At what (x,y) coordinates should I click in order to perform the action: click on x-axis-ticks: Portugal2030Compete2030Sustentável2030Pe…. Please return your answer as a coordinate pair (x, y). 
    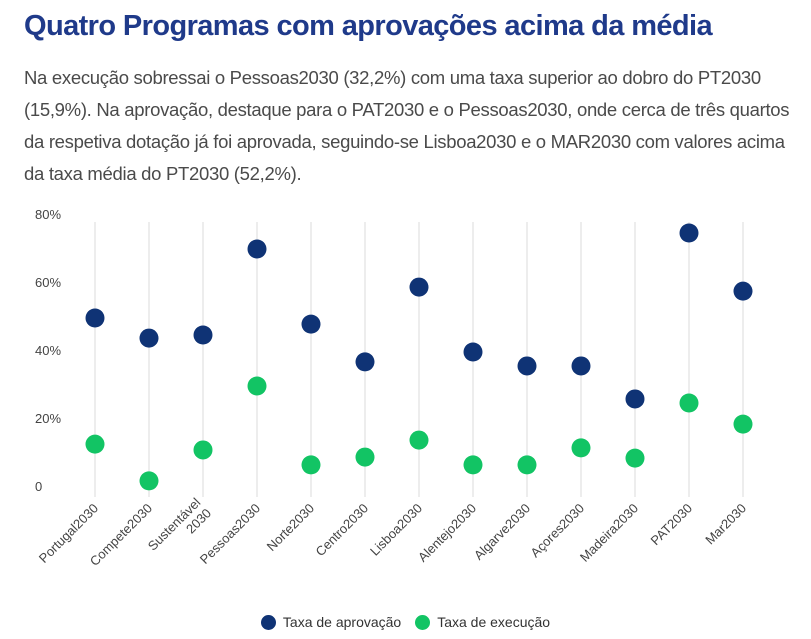
    Looking at the image, I should click on (392, 532).